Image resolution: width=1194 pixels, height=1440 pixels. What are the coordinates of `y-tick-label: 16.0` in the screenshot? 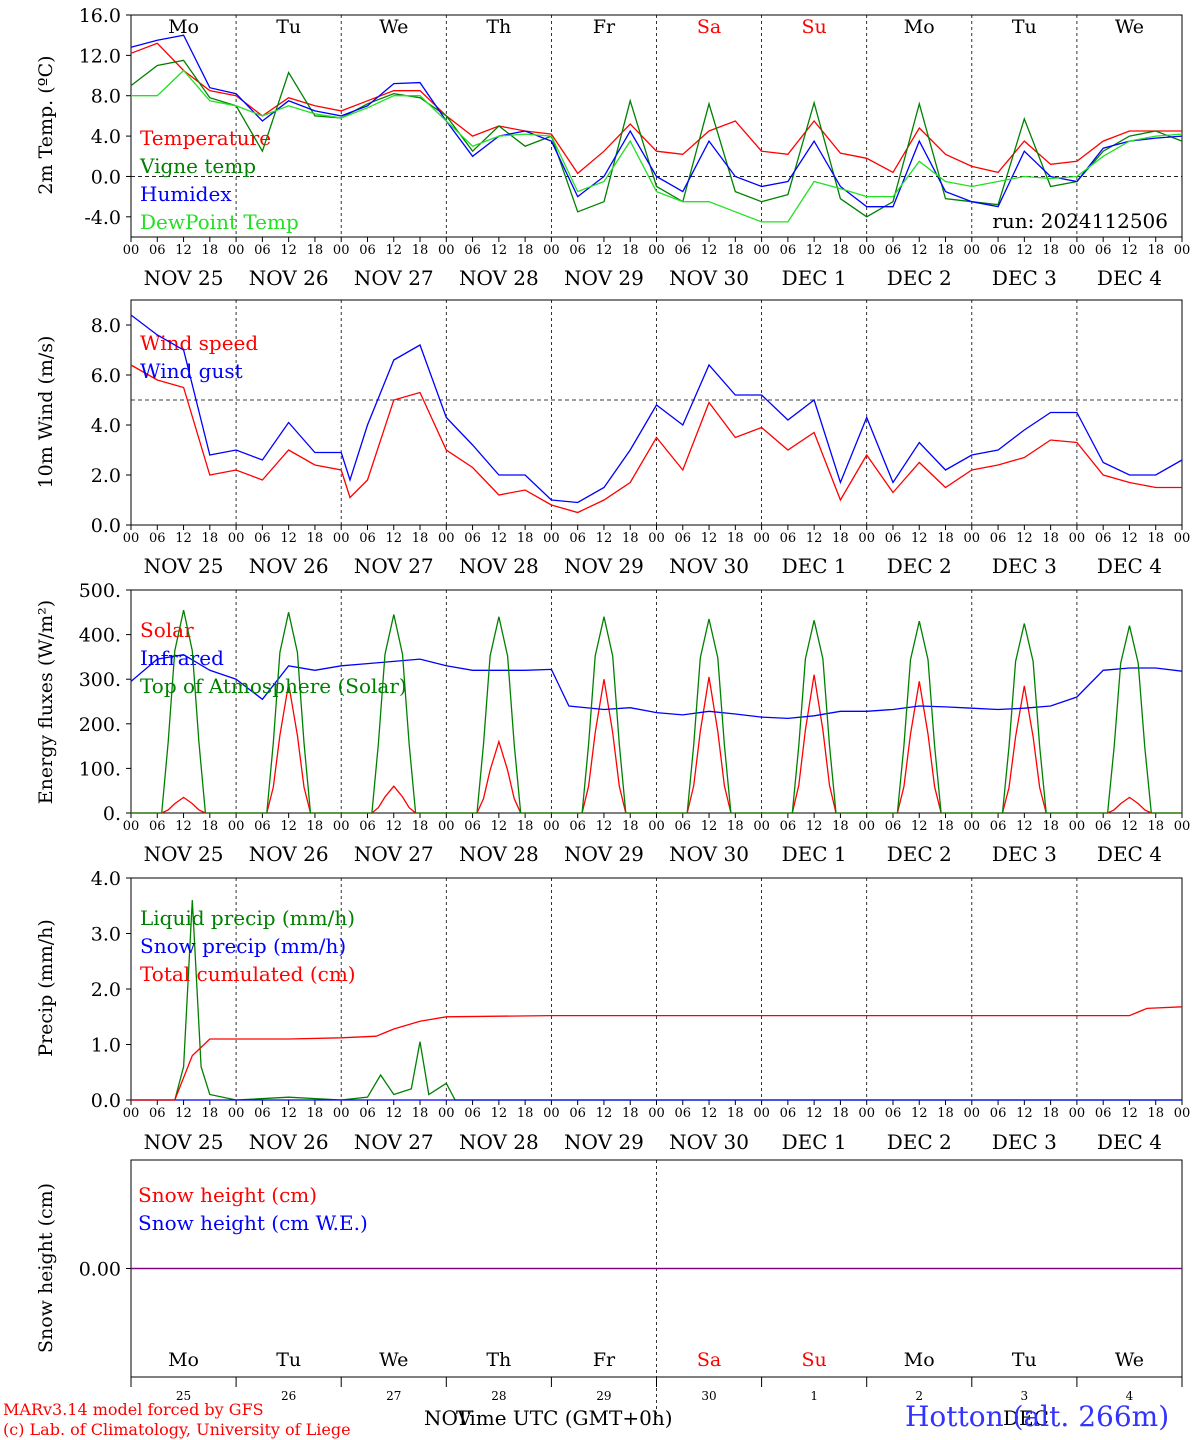 It's located at (100, 16).